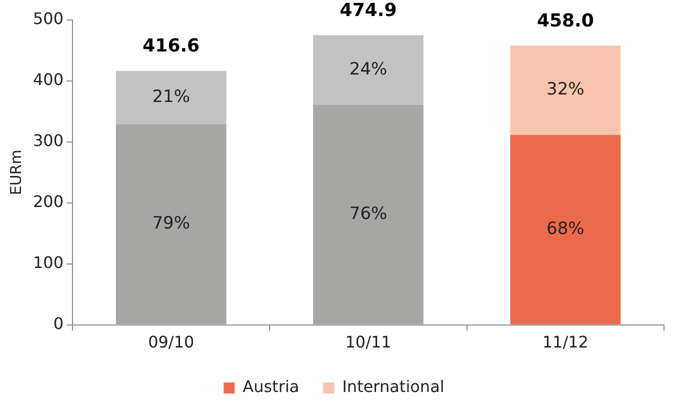 The image size is (674, 406). What do you see at coordinates (565, 21) in the screenshot?
I see `total-label: 458.0` at bounding box center [565, 21].